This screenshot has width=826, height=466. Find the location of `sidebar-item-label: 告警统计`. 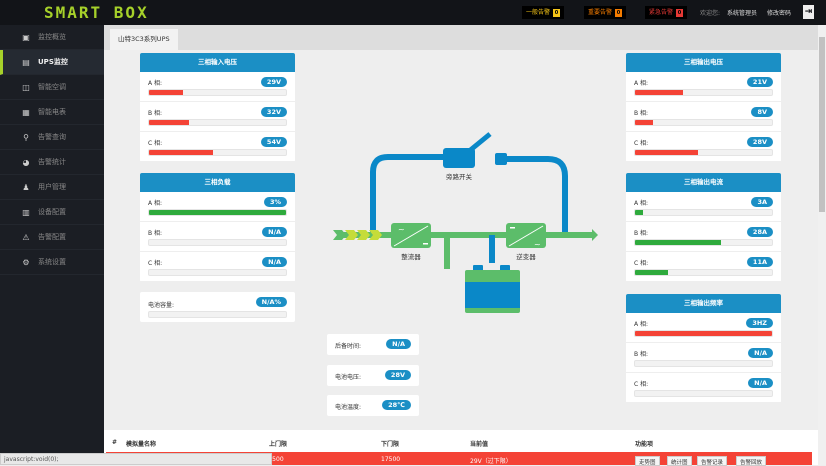

sidebar-item-label: 告警统计 is located at coordinates (52, 162).